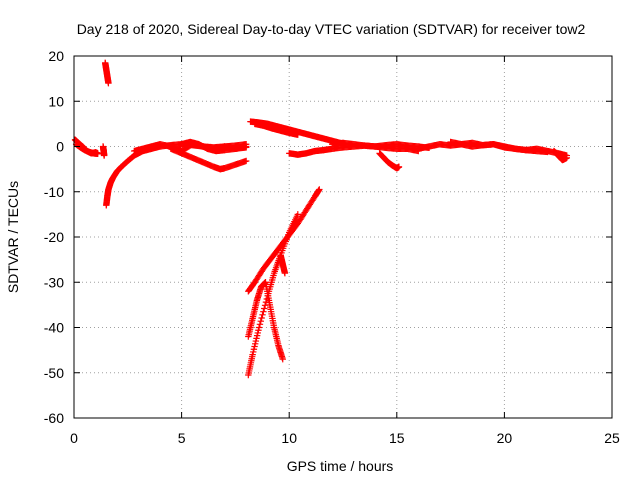 The width and height of the screenshot is (640, 480). What do you see at coordinates (56, 101) in the screenshot?
I see `y-tick-label: 10` at bounding box center [56, 101].